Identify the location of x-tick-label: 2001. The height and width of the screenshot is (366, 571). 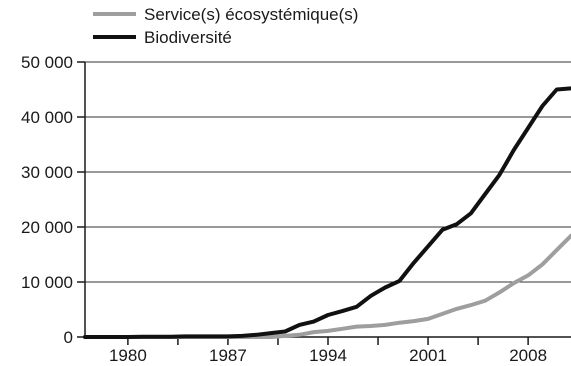
(428, 355).